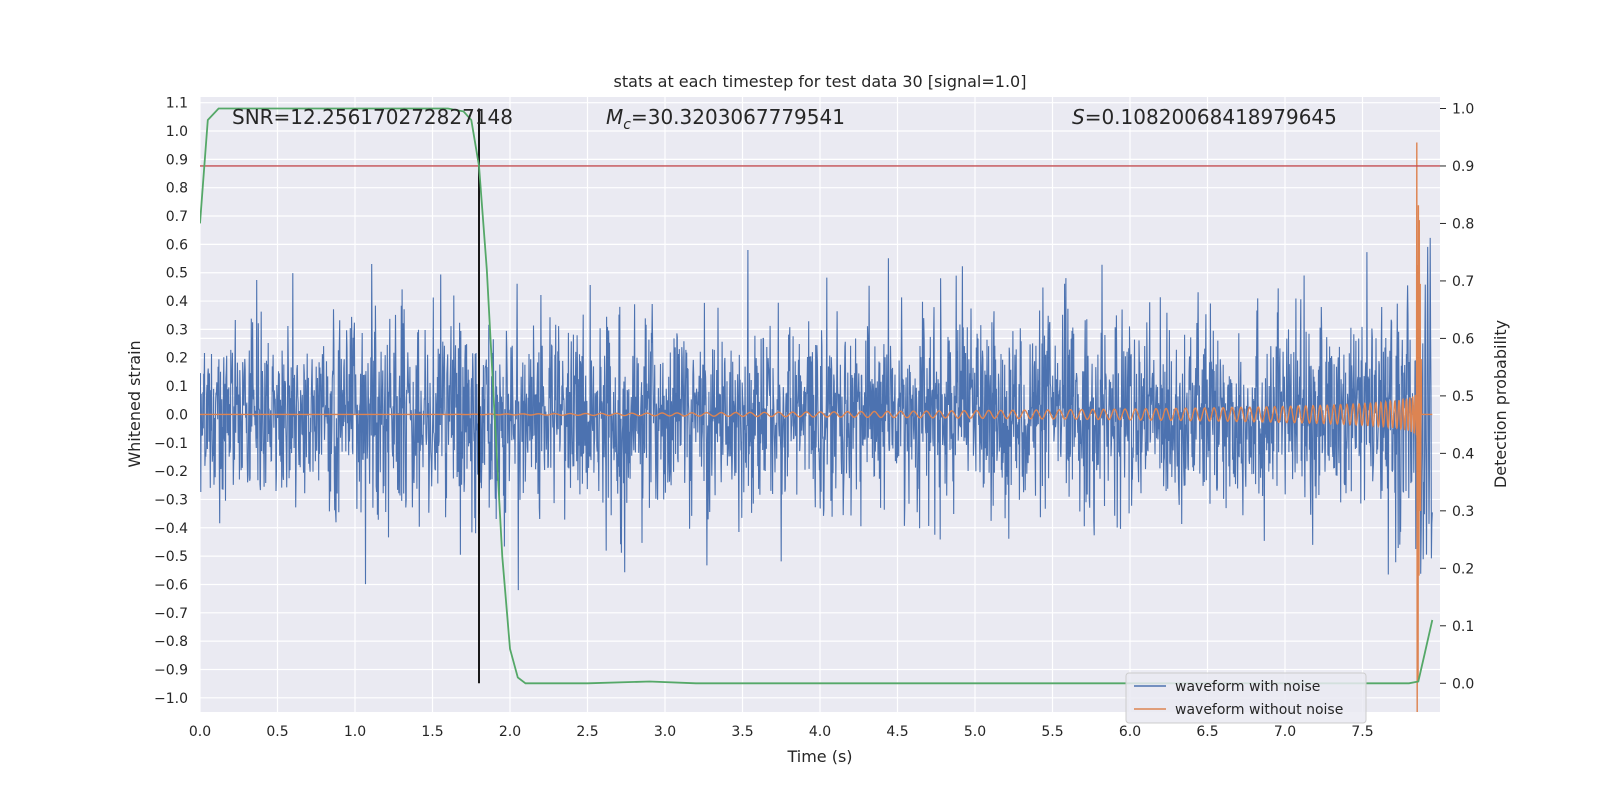  I want to click on y2-axis-label: Detection probability, so click(1500, 404).